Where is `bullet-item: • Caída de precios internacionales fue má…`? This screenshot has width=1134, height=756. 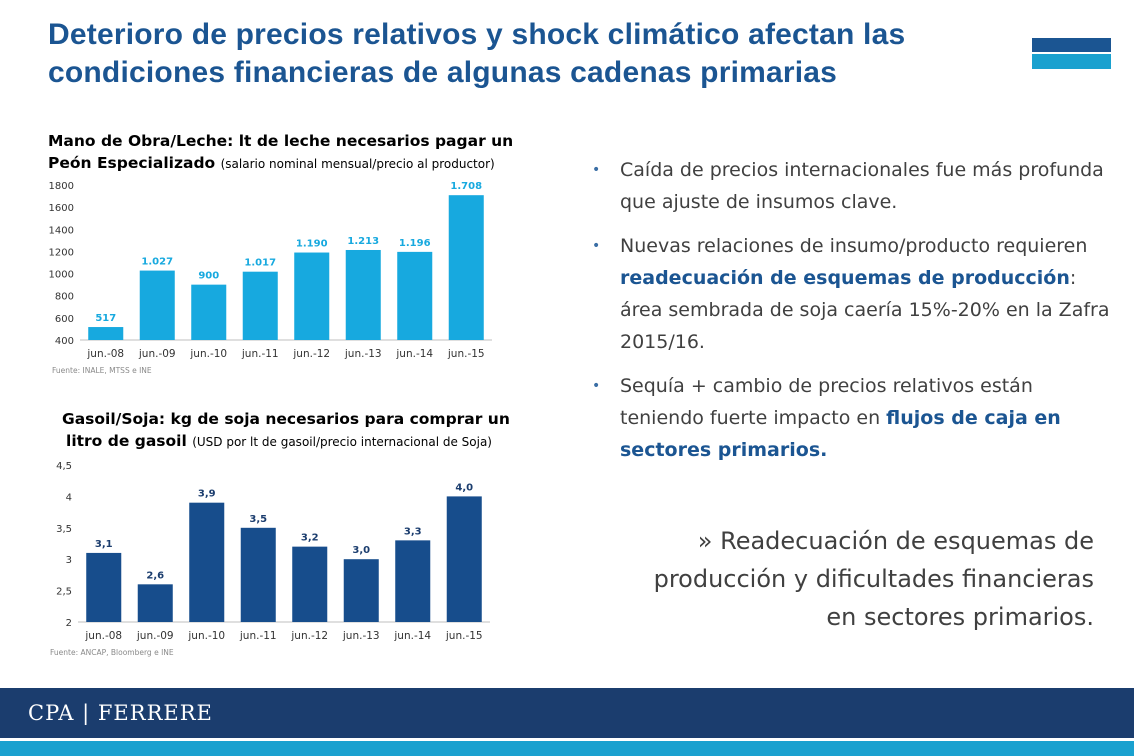
bullet-item: • Caída de precios internacionales fue má… is located at coordinates (852, 186).